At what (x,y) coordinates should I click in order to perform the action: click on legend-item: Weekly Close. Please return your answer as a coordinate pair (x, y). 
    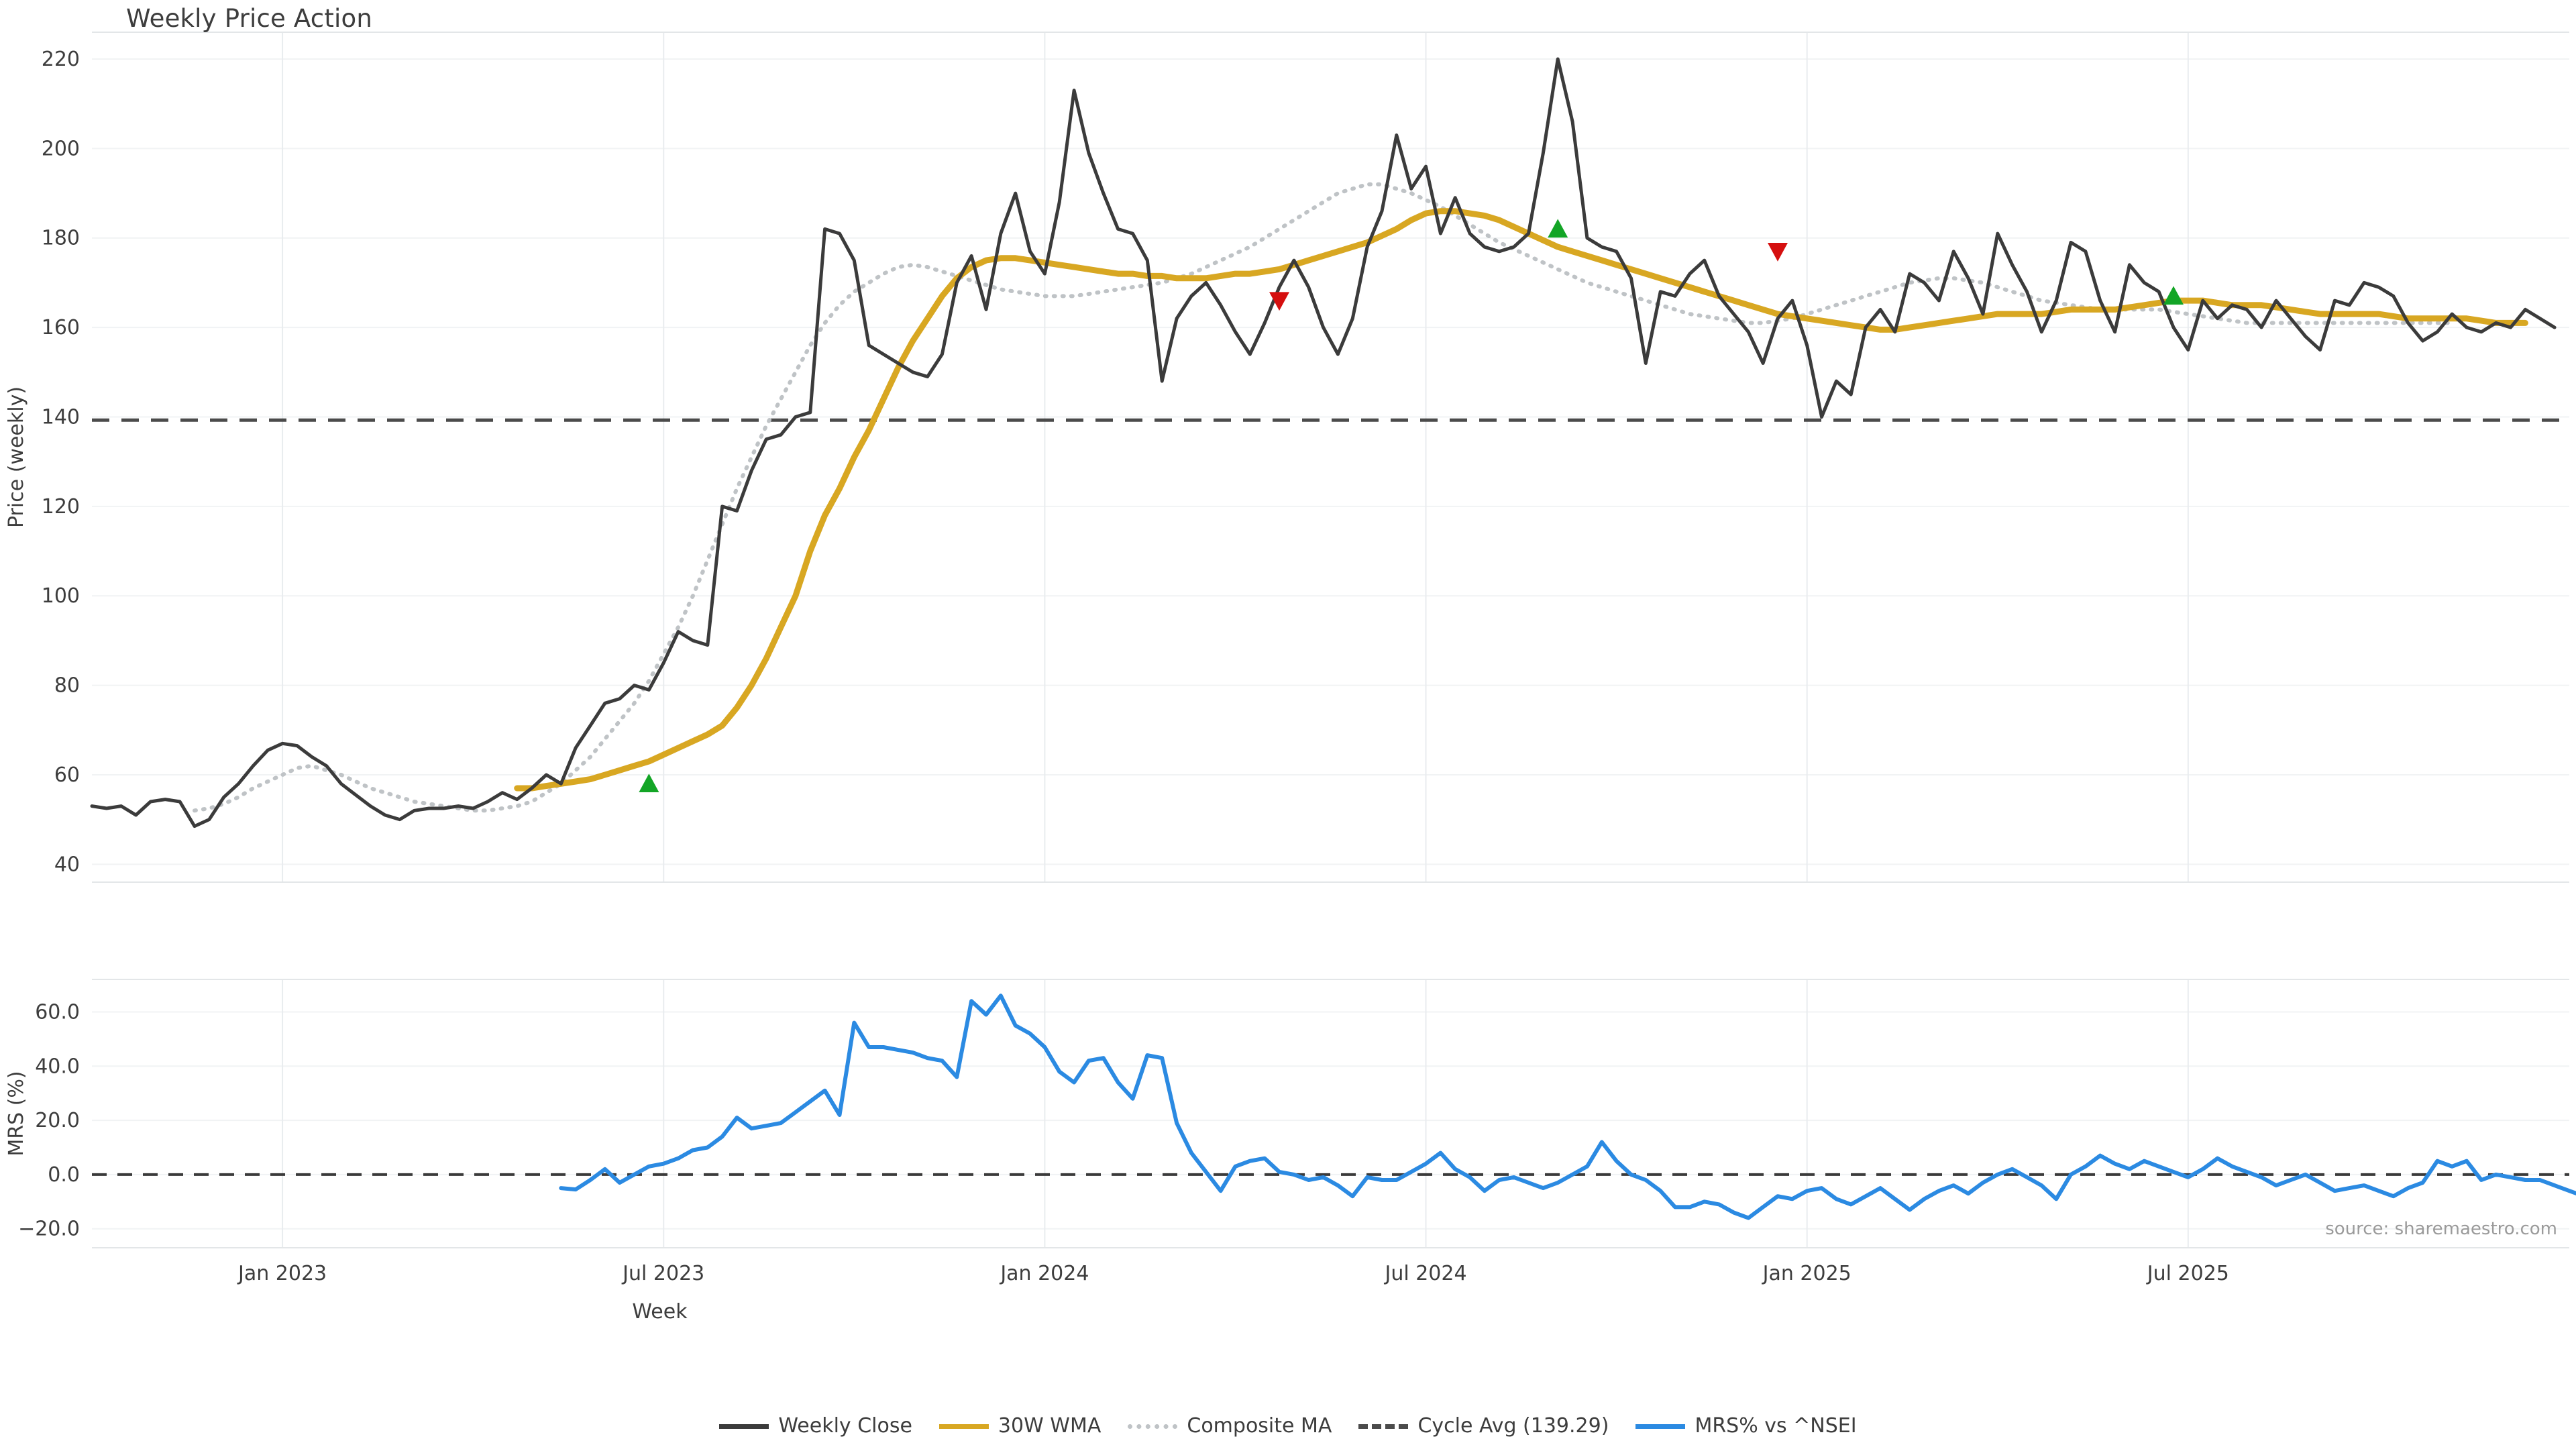
    Looking at the image, I should click on (815, 1426).